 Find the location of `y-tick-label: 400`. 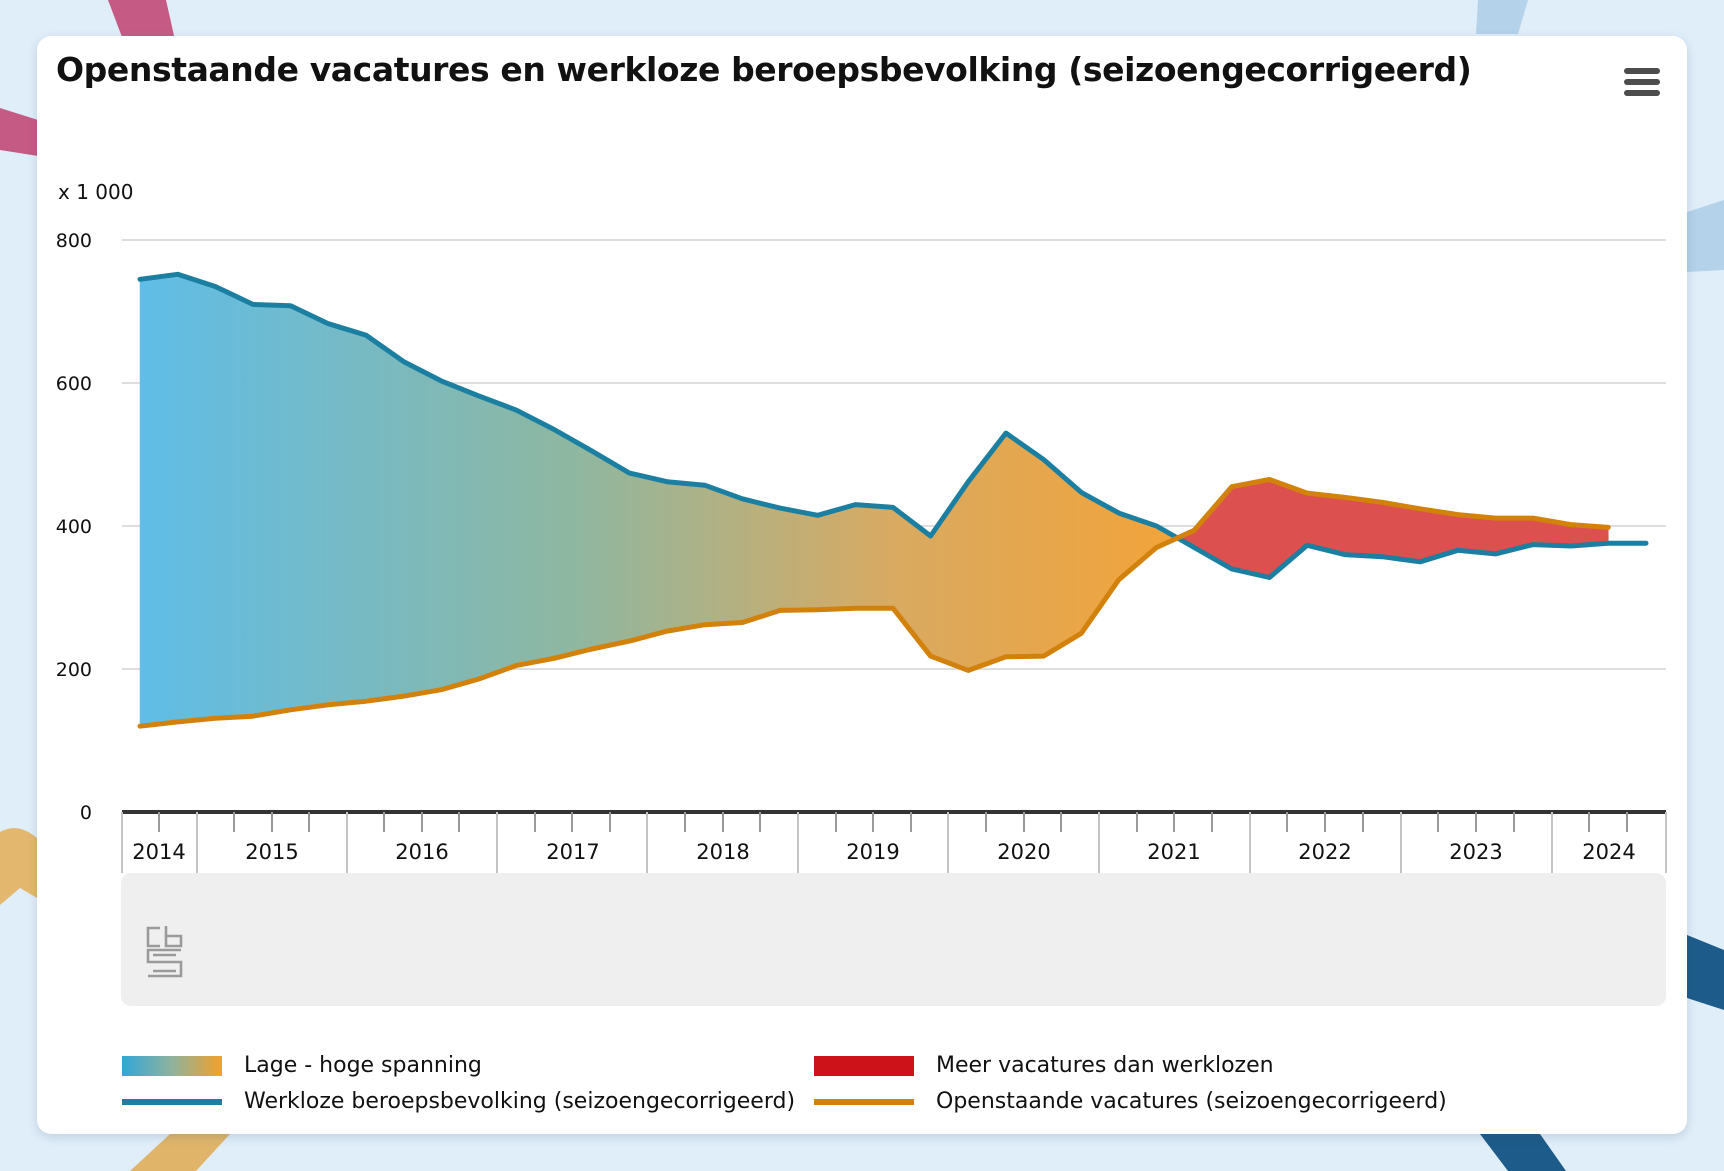

y-tick-label: 400 is located at coordinates (74, 527).